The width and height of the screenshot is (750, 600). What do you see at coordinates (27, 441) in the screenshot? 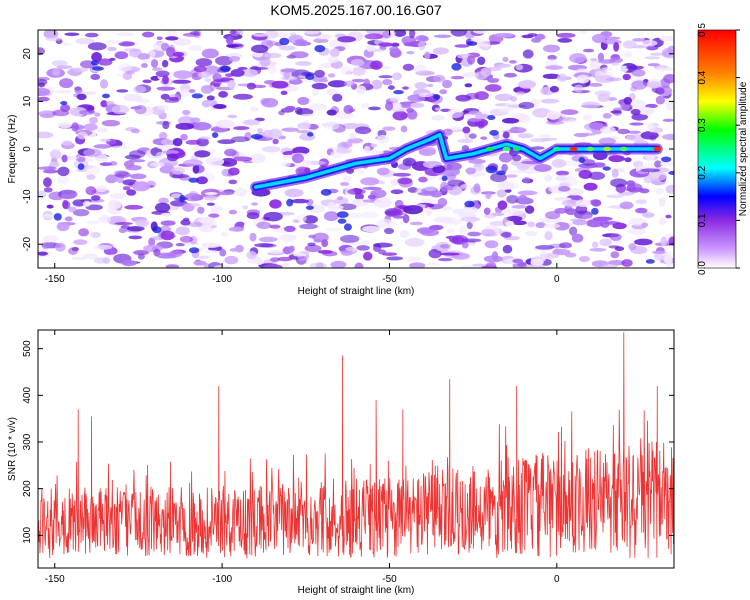
I see `y-tick-label: 300` at bounding box center [27, 441].